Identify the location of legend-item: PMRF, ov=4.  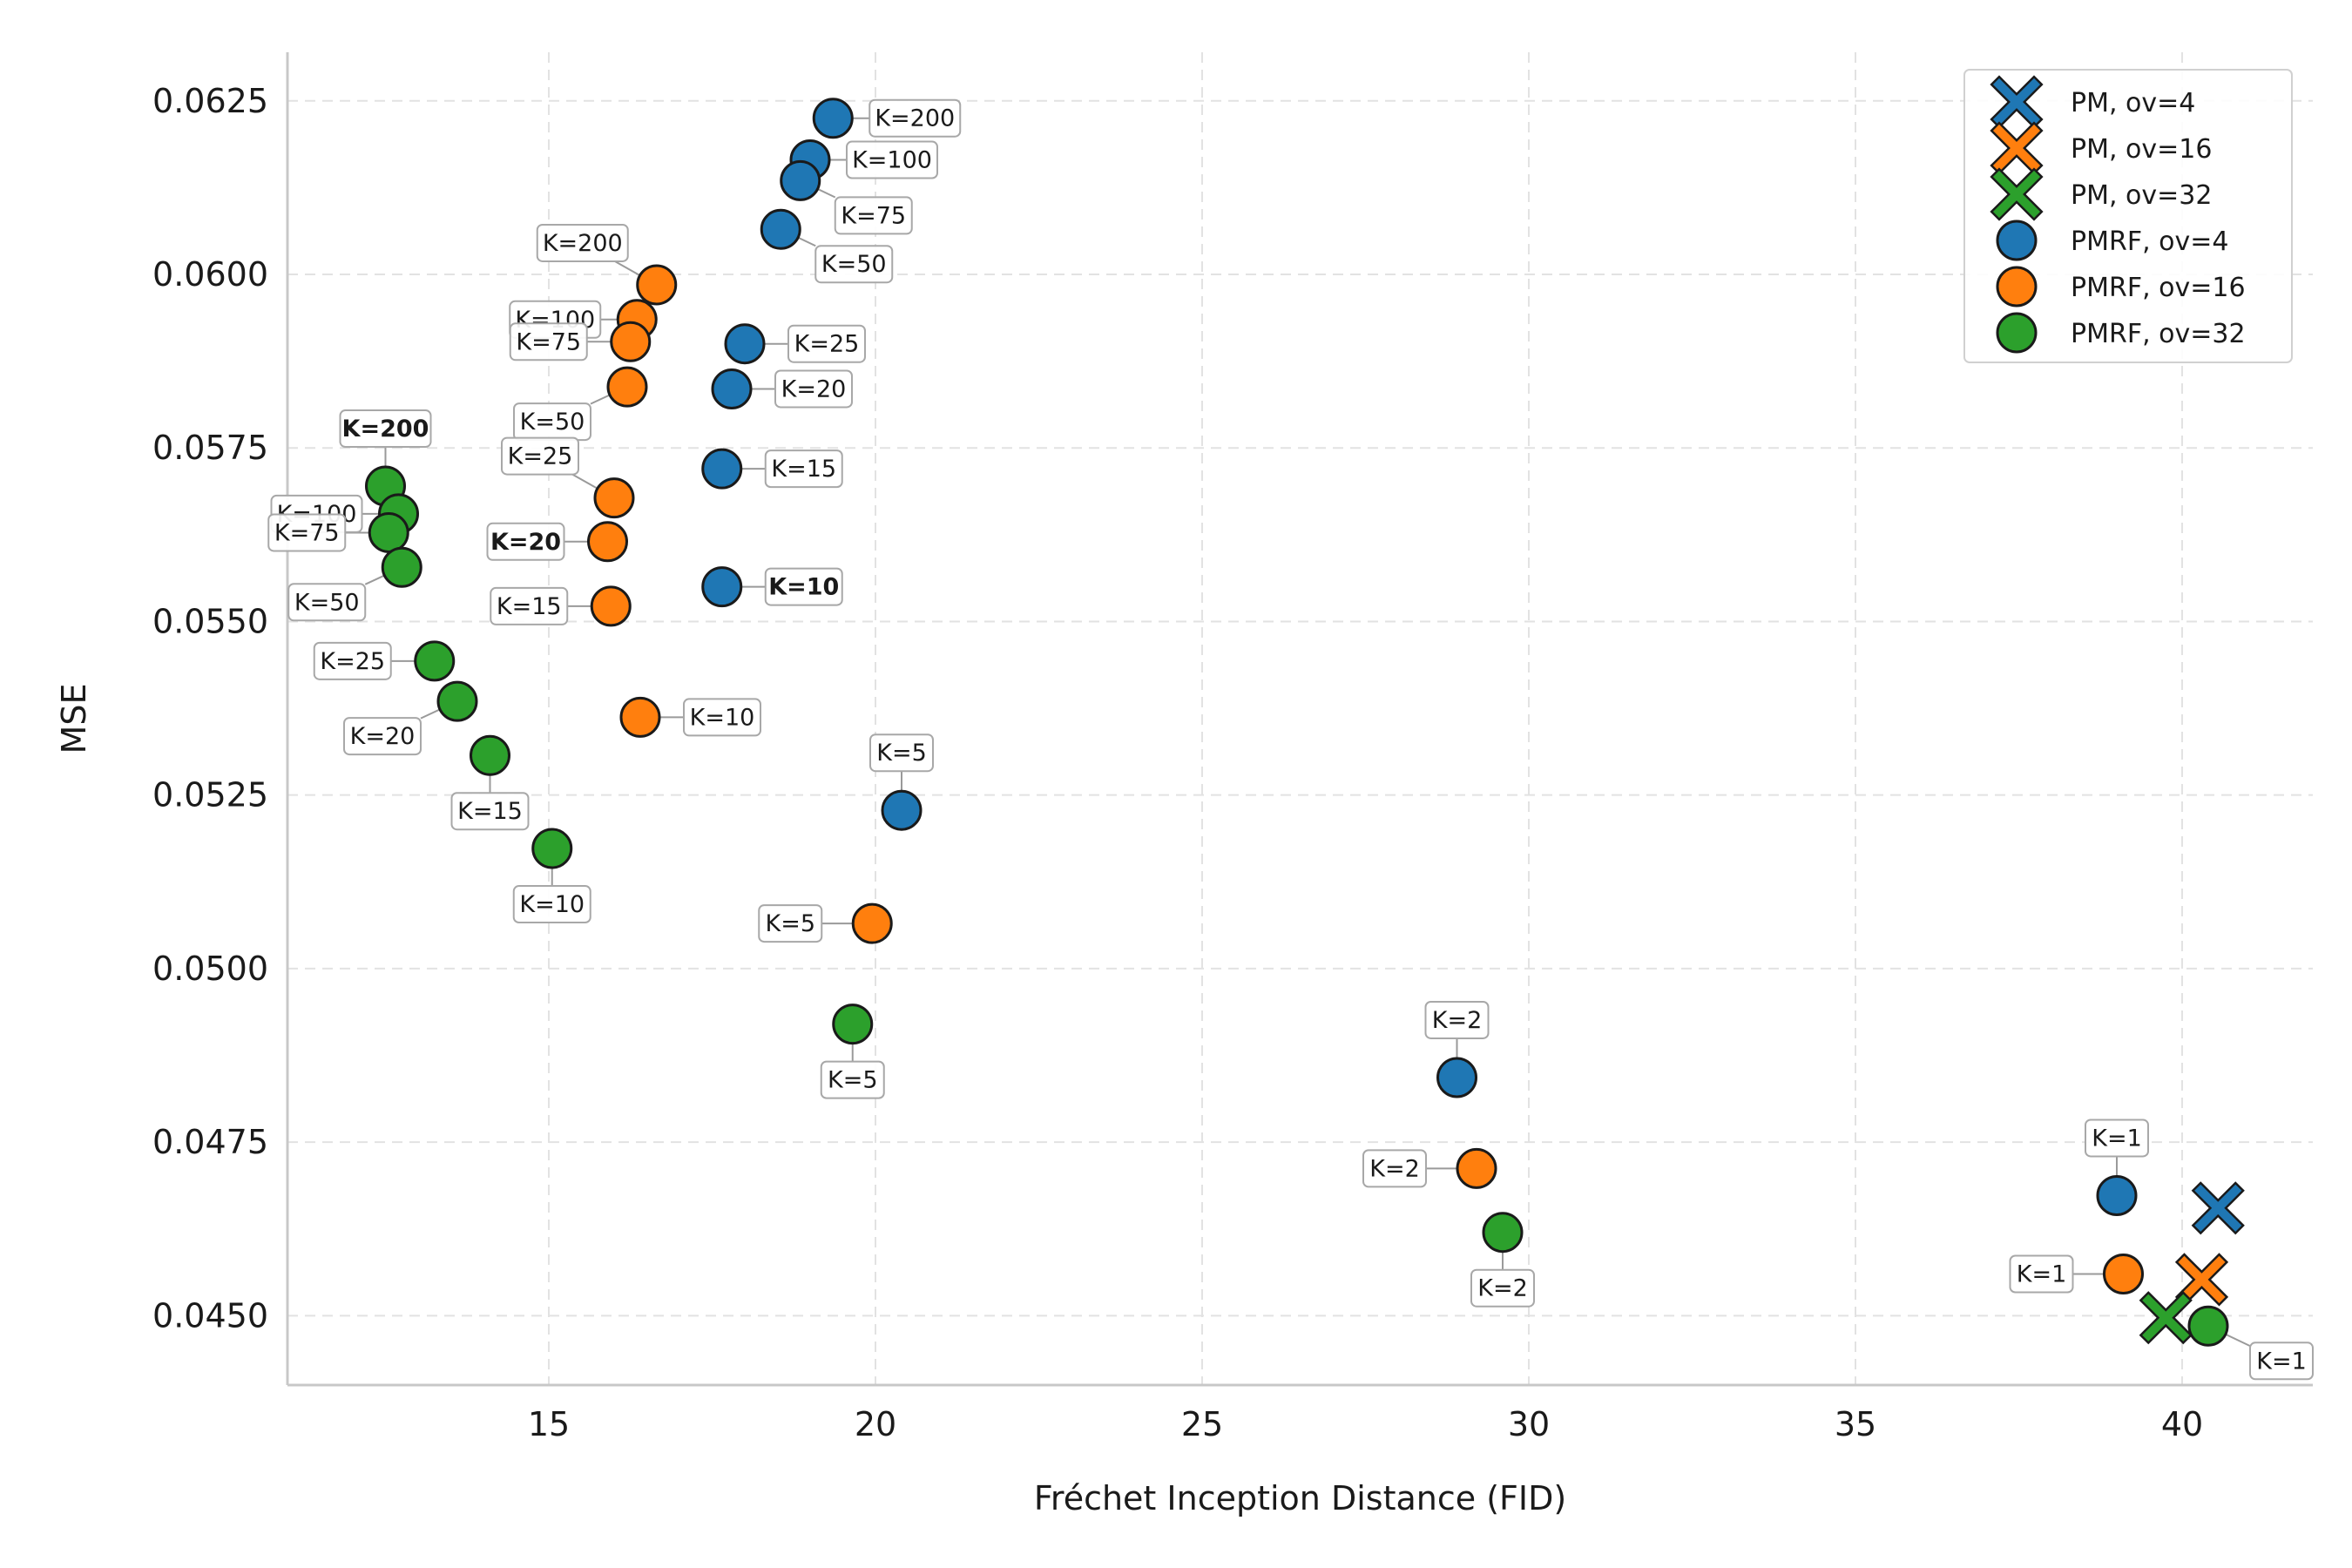
(2112, 240).